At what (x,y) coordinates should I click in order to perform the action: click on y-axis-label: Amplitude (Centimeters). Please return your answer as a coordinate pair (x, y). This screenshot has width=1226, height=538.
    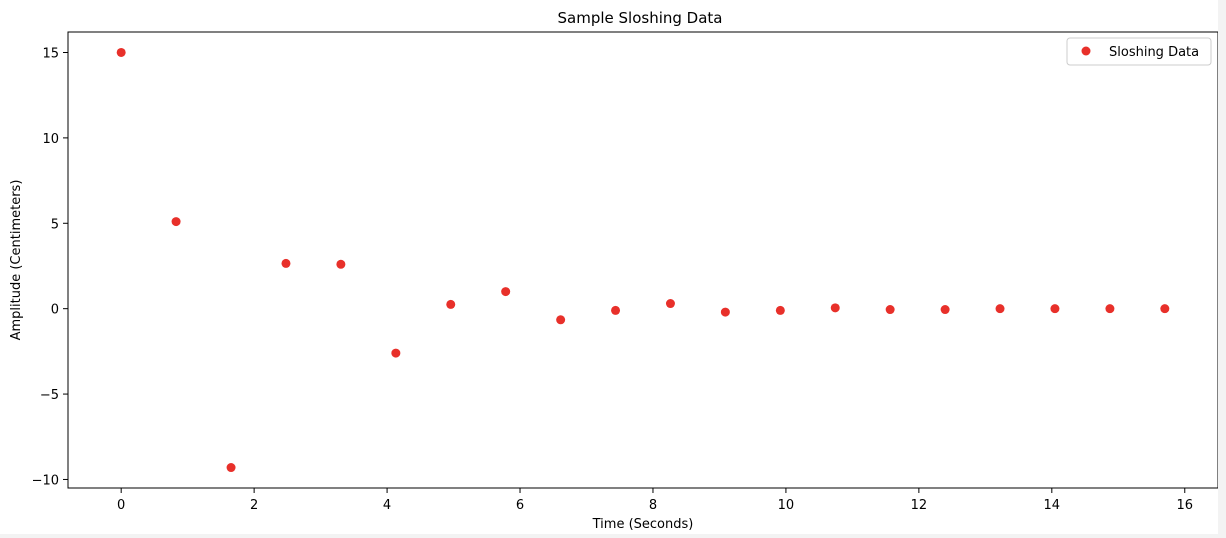
    Looking at the image, I should click on (16, 260).